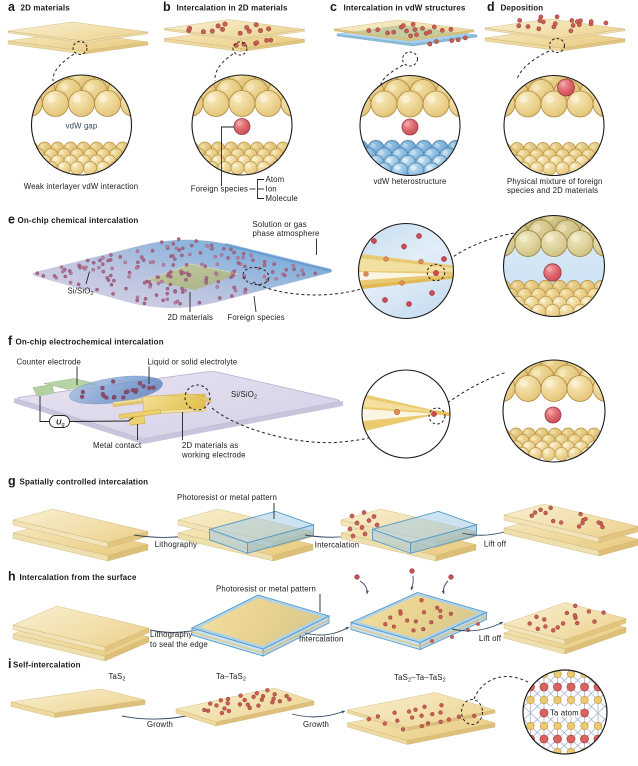 The width and height of the screenshot is (638, 766). Describe the element at coordinates (522, 7) in the screenshot. I see `svg-text: Deposition` at that location.